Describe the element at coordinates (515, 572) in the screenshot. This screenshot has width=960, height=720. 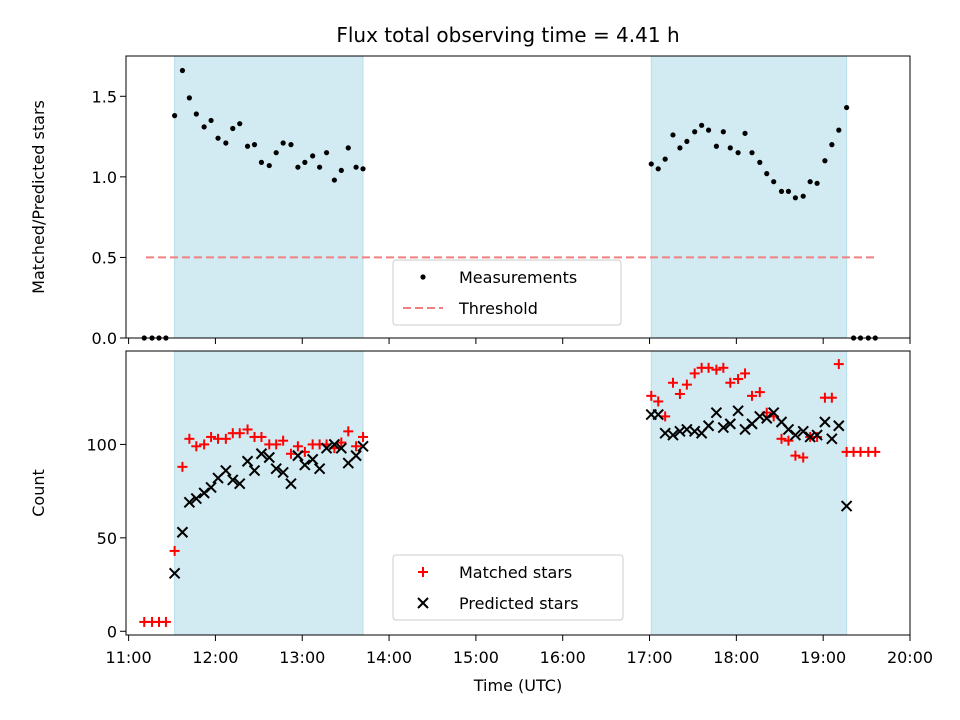
I see `legend-label: Matched stars` at that location.